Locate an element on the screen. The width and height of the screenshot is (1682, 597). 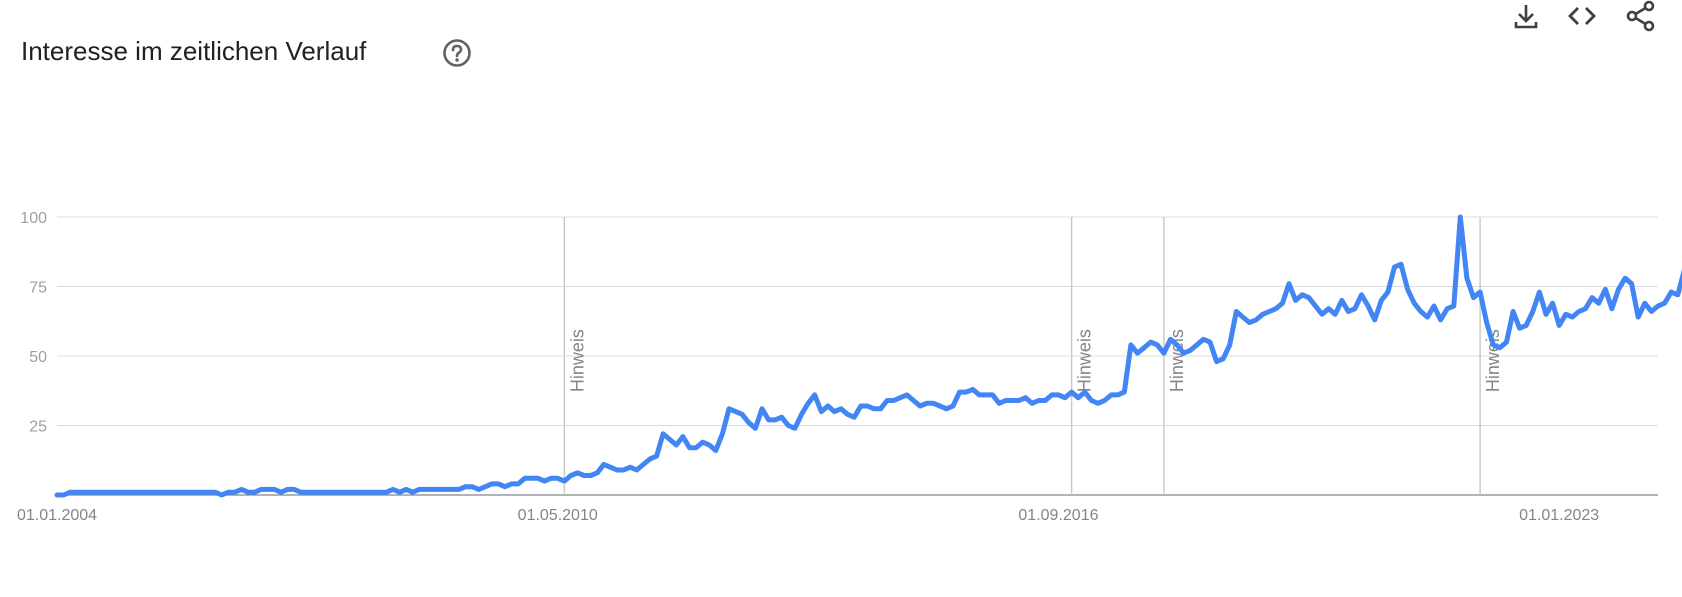
share-icon is located at coordinates (1641, 16).